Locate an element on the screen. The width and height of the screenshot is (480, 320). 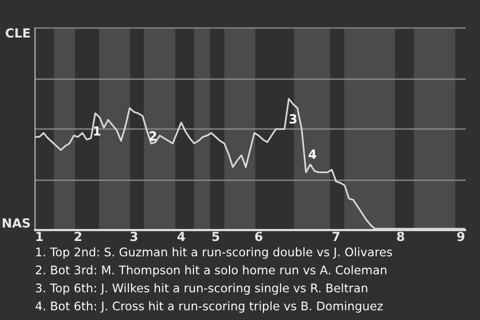
x-tick-label: 9 is located at coordinates (460, 237).